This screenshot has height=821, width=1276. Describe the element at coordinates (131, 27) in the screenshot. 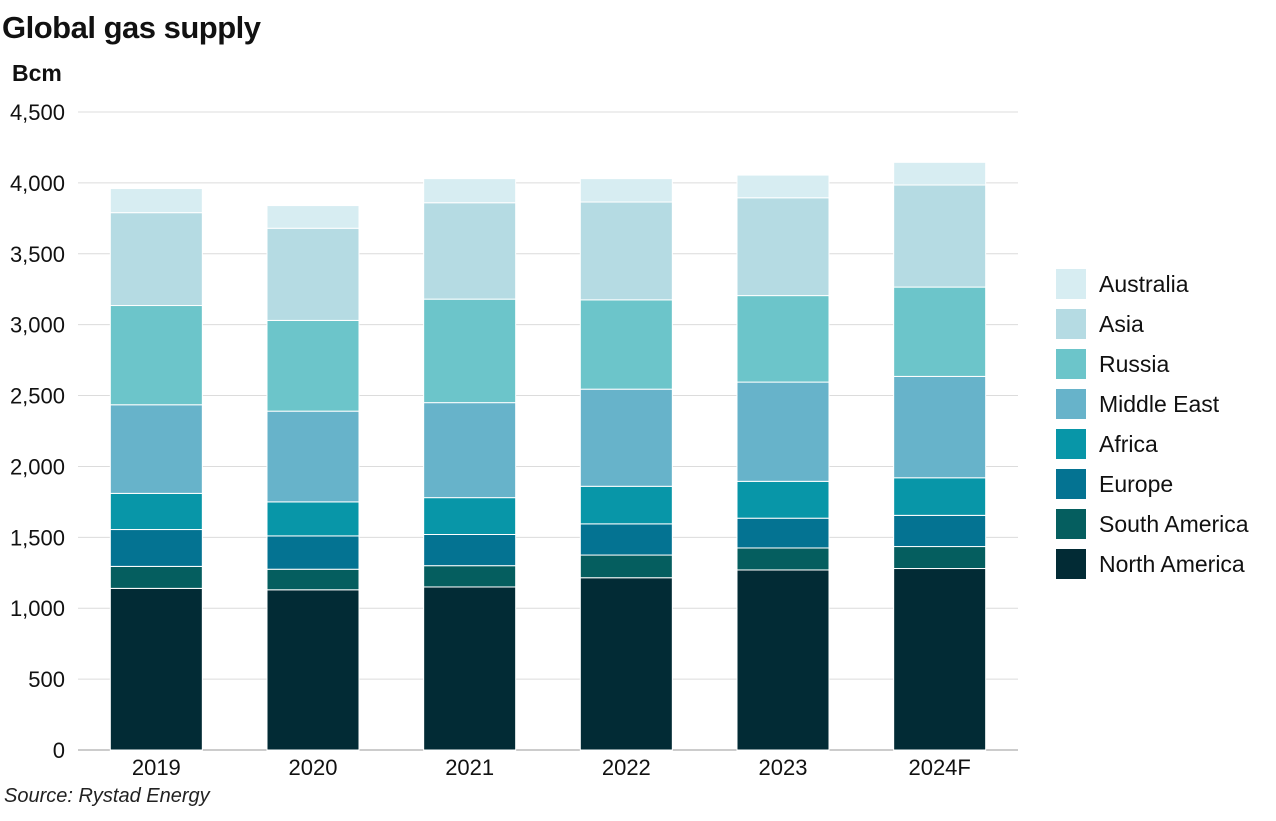

I see `chart-title: Global gas supply` at that location.